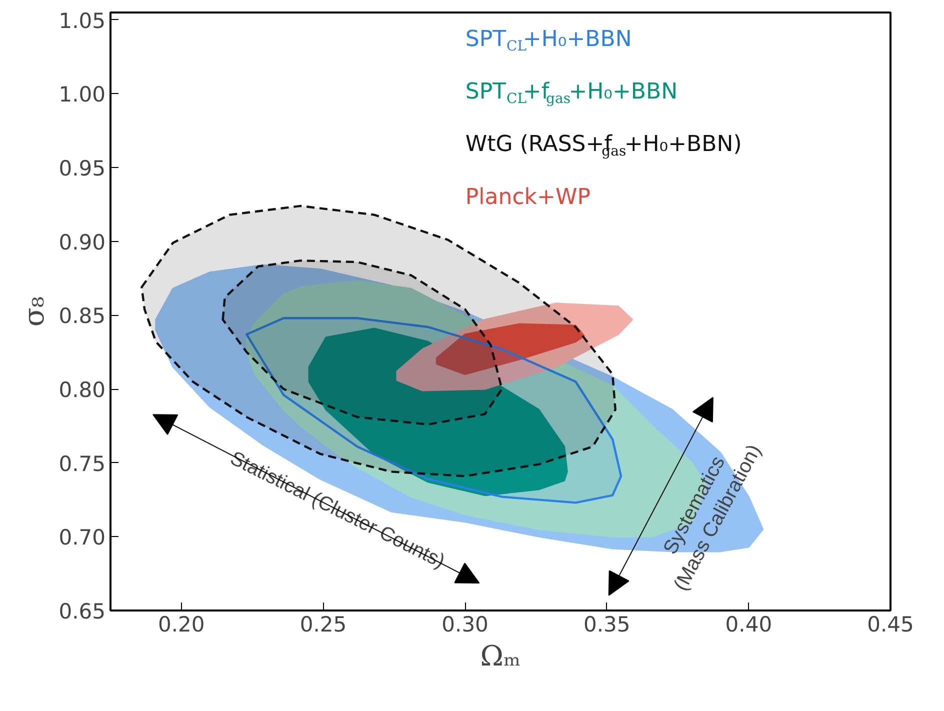 Image resolution: width=944 pixels, height=711 pixels. I want to click on x-tick-label: 0.30, so click(465, 624).